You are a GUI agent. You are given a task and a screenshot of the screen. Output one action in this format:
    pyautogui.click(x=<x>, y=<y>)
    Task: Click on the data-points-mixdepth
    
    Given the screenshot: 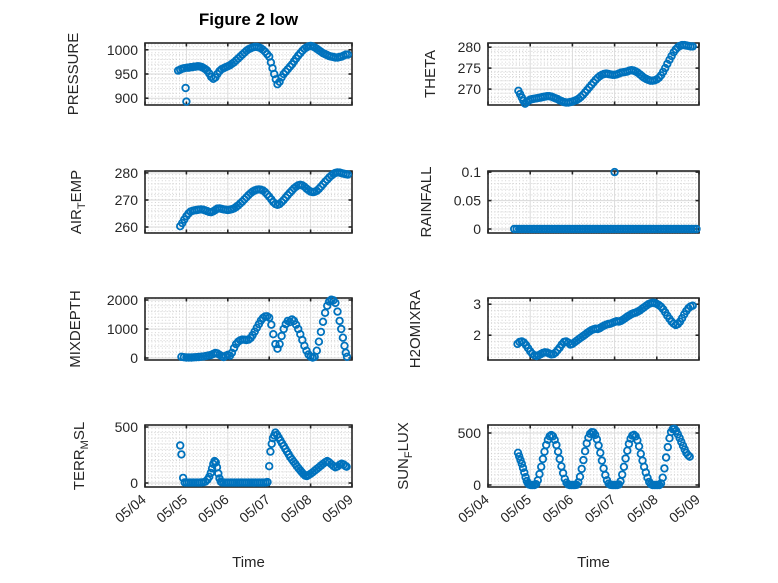 What is the action you would take?
    pyautogui.click(x=264, y=328)
    